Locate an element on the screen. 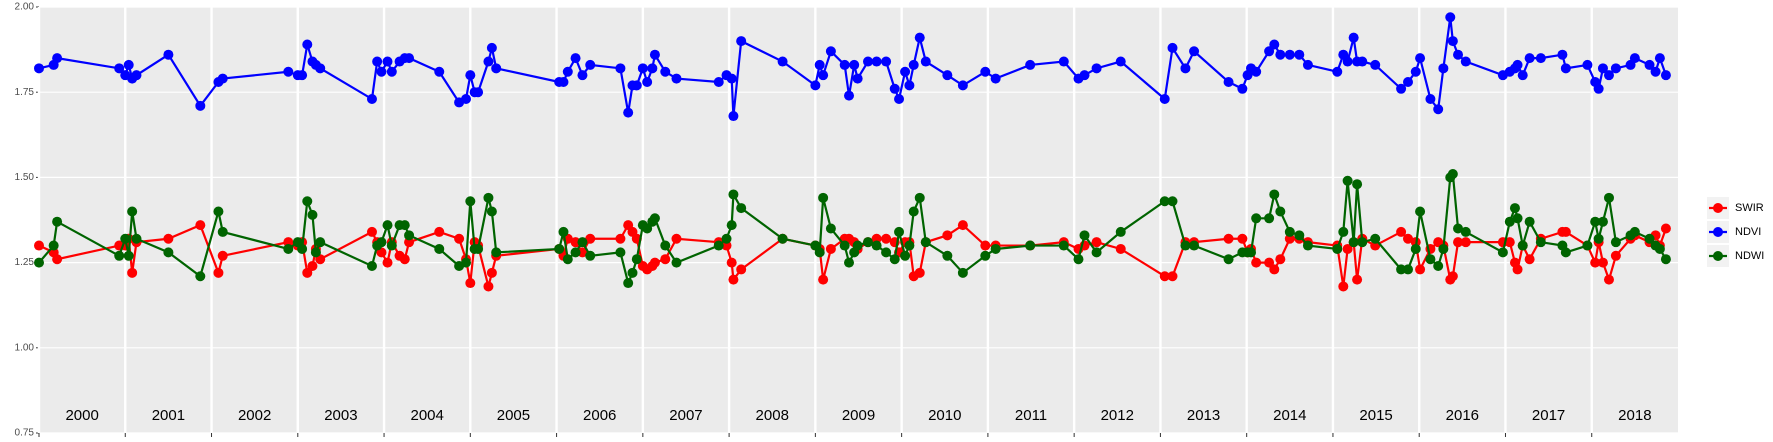 The width and height of the screenshot is (1773, 442). legend-label: SWIR is located at coordinates (1749, 208).